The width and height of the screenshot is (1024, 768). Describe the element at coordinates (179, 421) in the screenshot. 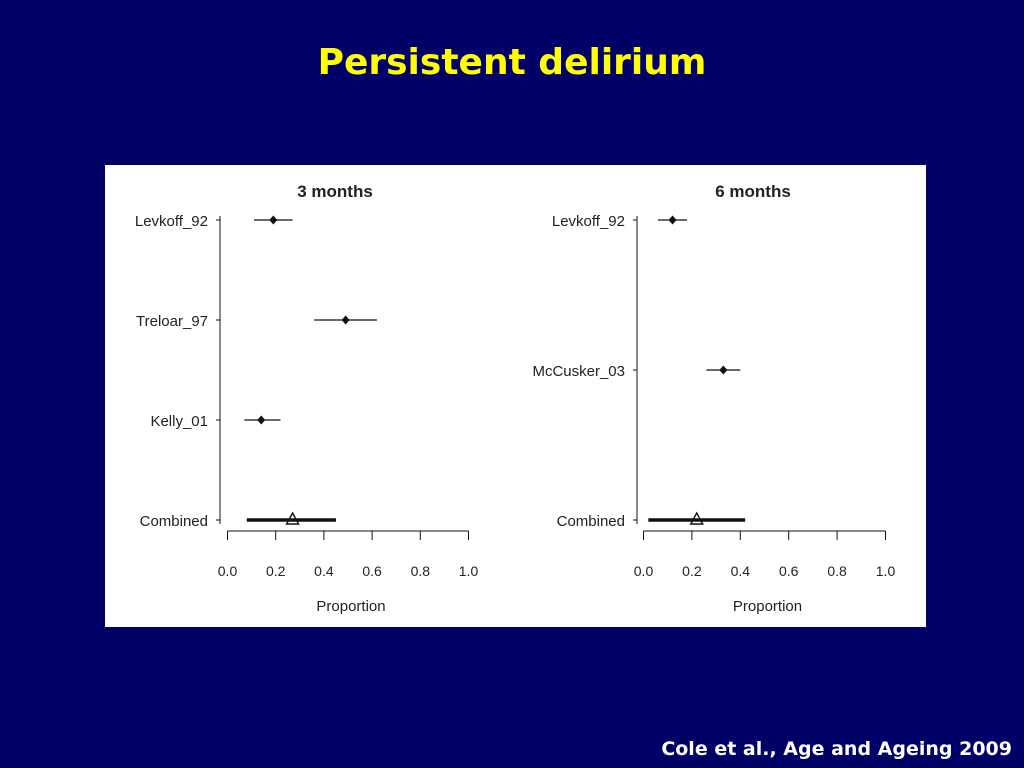

I see `row-label: Kelly_01` at that location.